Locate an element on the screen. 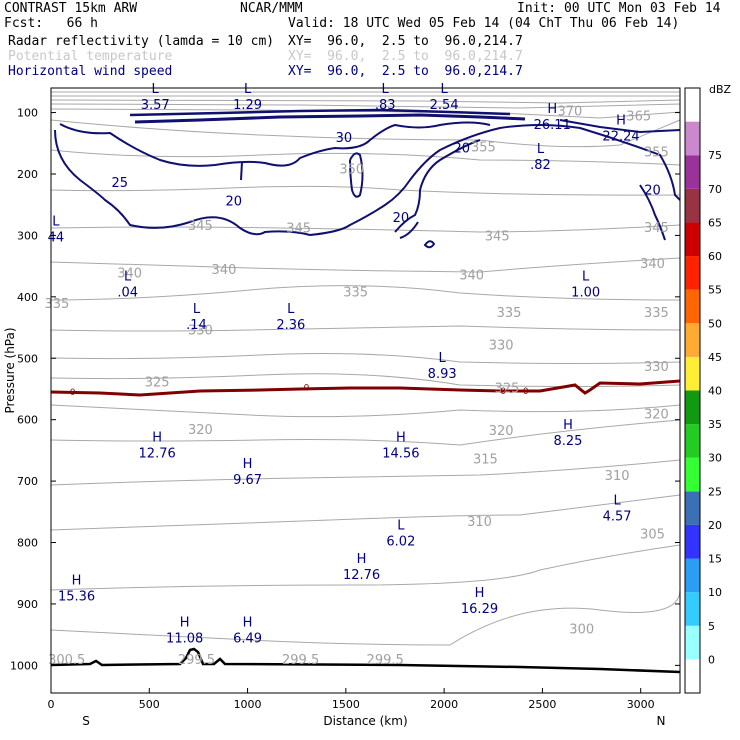 The width and height of the screenshot is (740, 740). colorbar-level-label: 35 is located at coordinates (715, 424).